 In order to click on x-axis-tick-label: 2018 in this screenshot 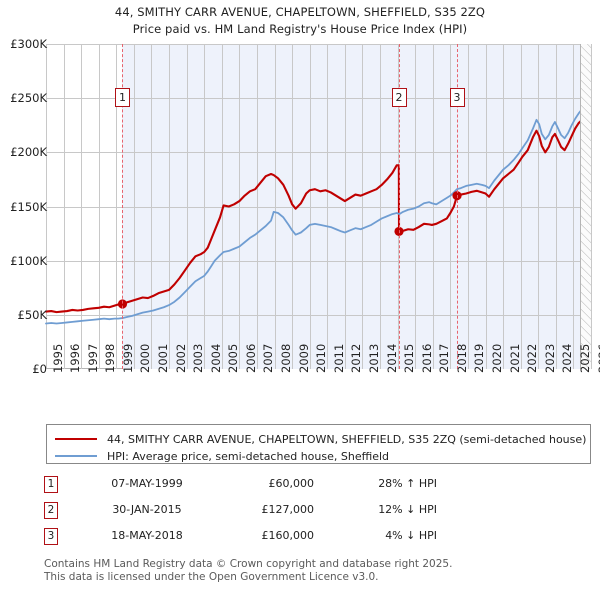, I will do `click(461, 358)`.